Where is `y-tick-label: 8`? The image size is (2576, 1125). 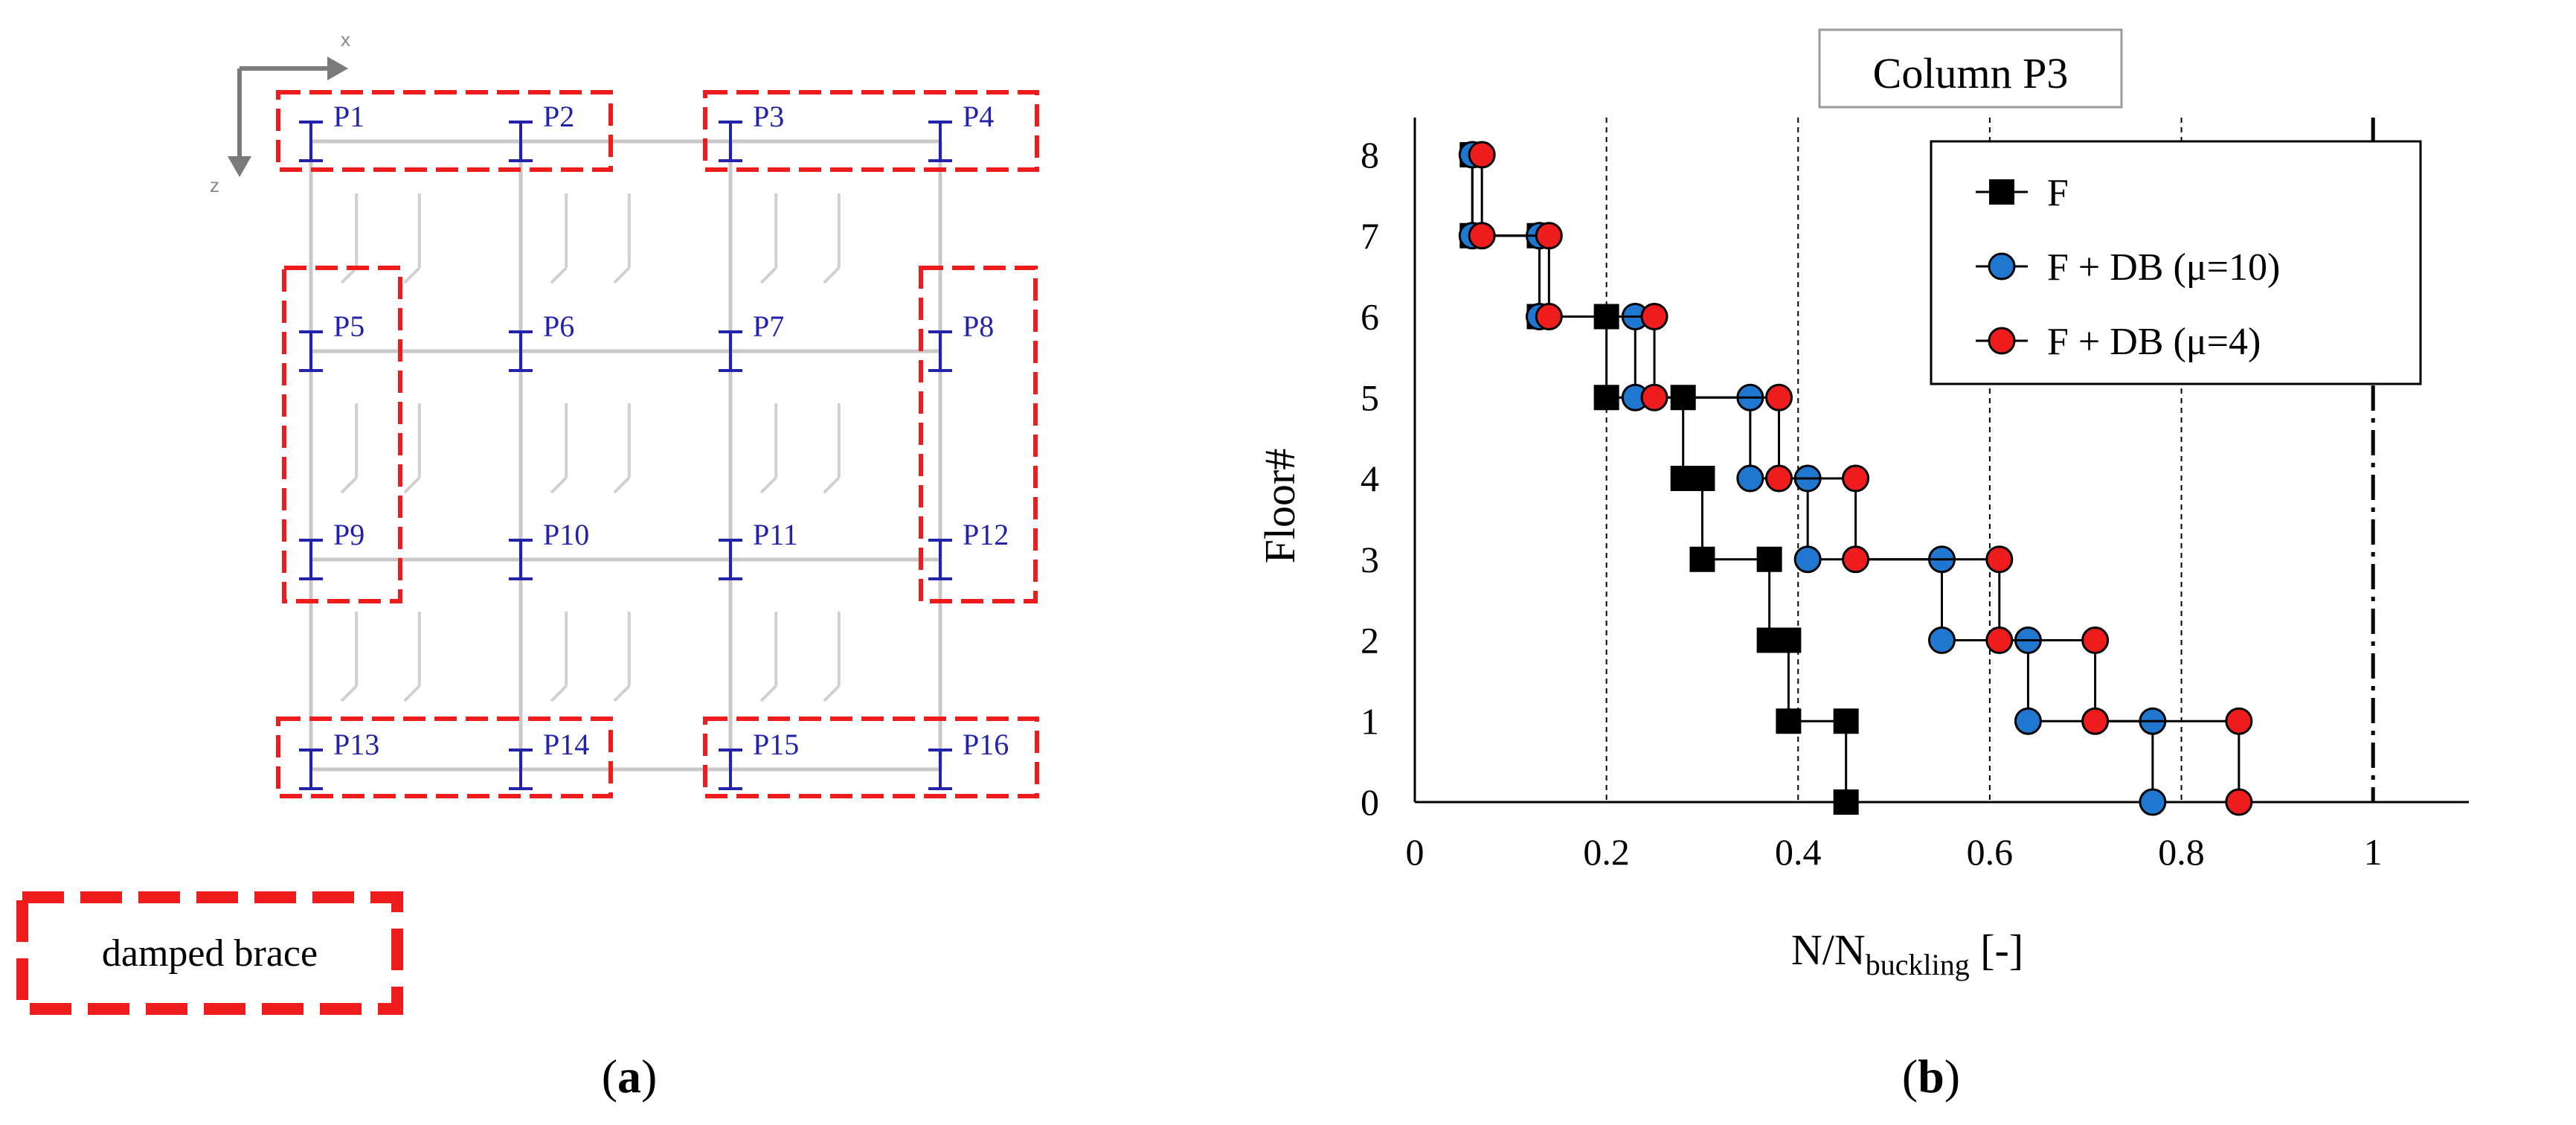 y-tick-label: 8 is located at coordinates (1370, 155).